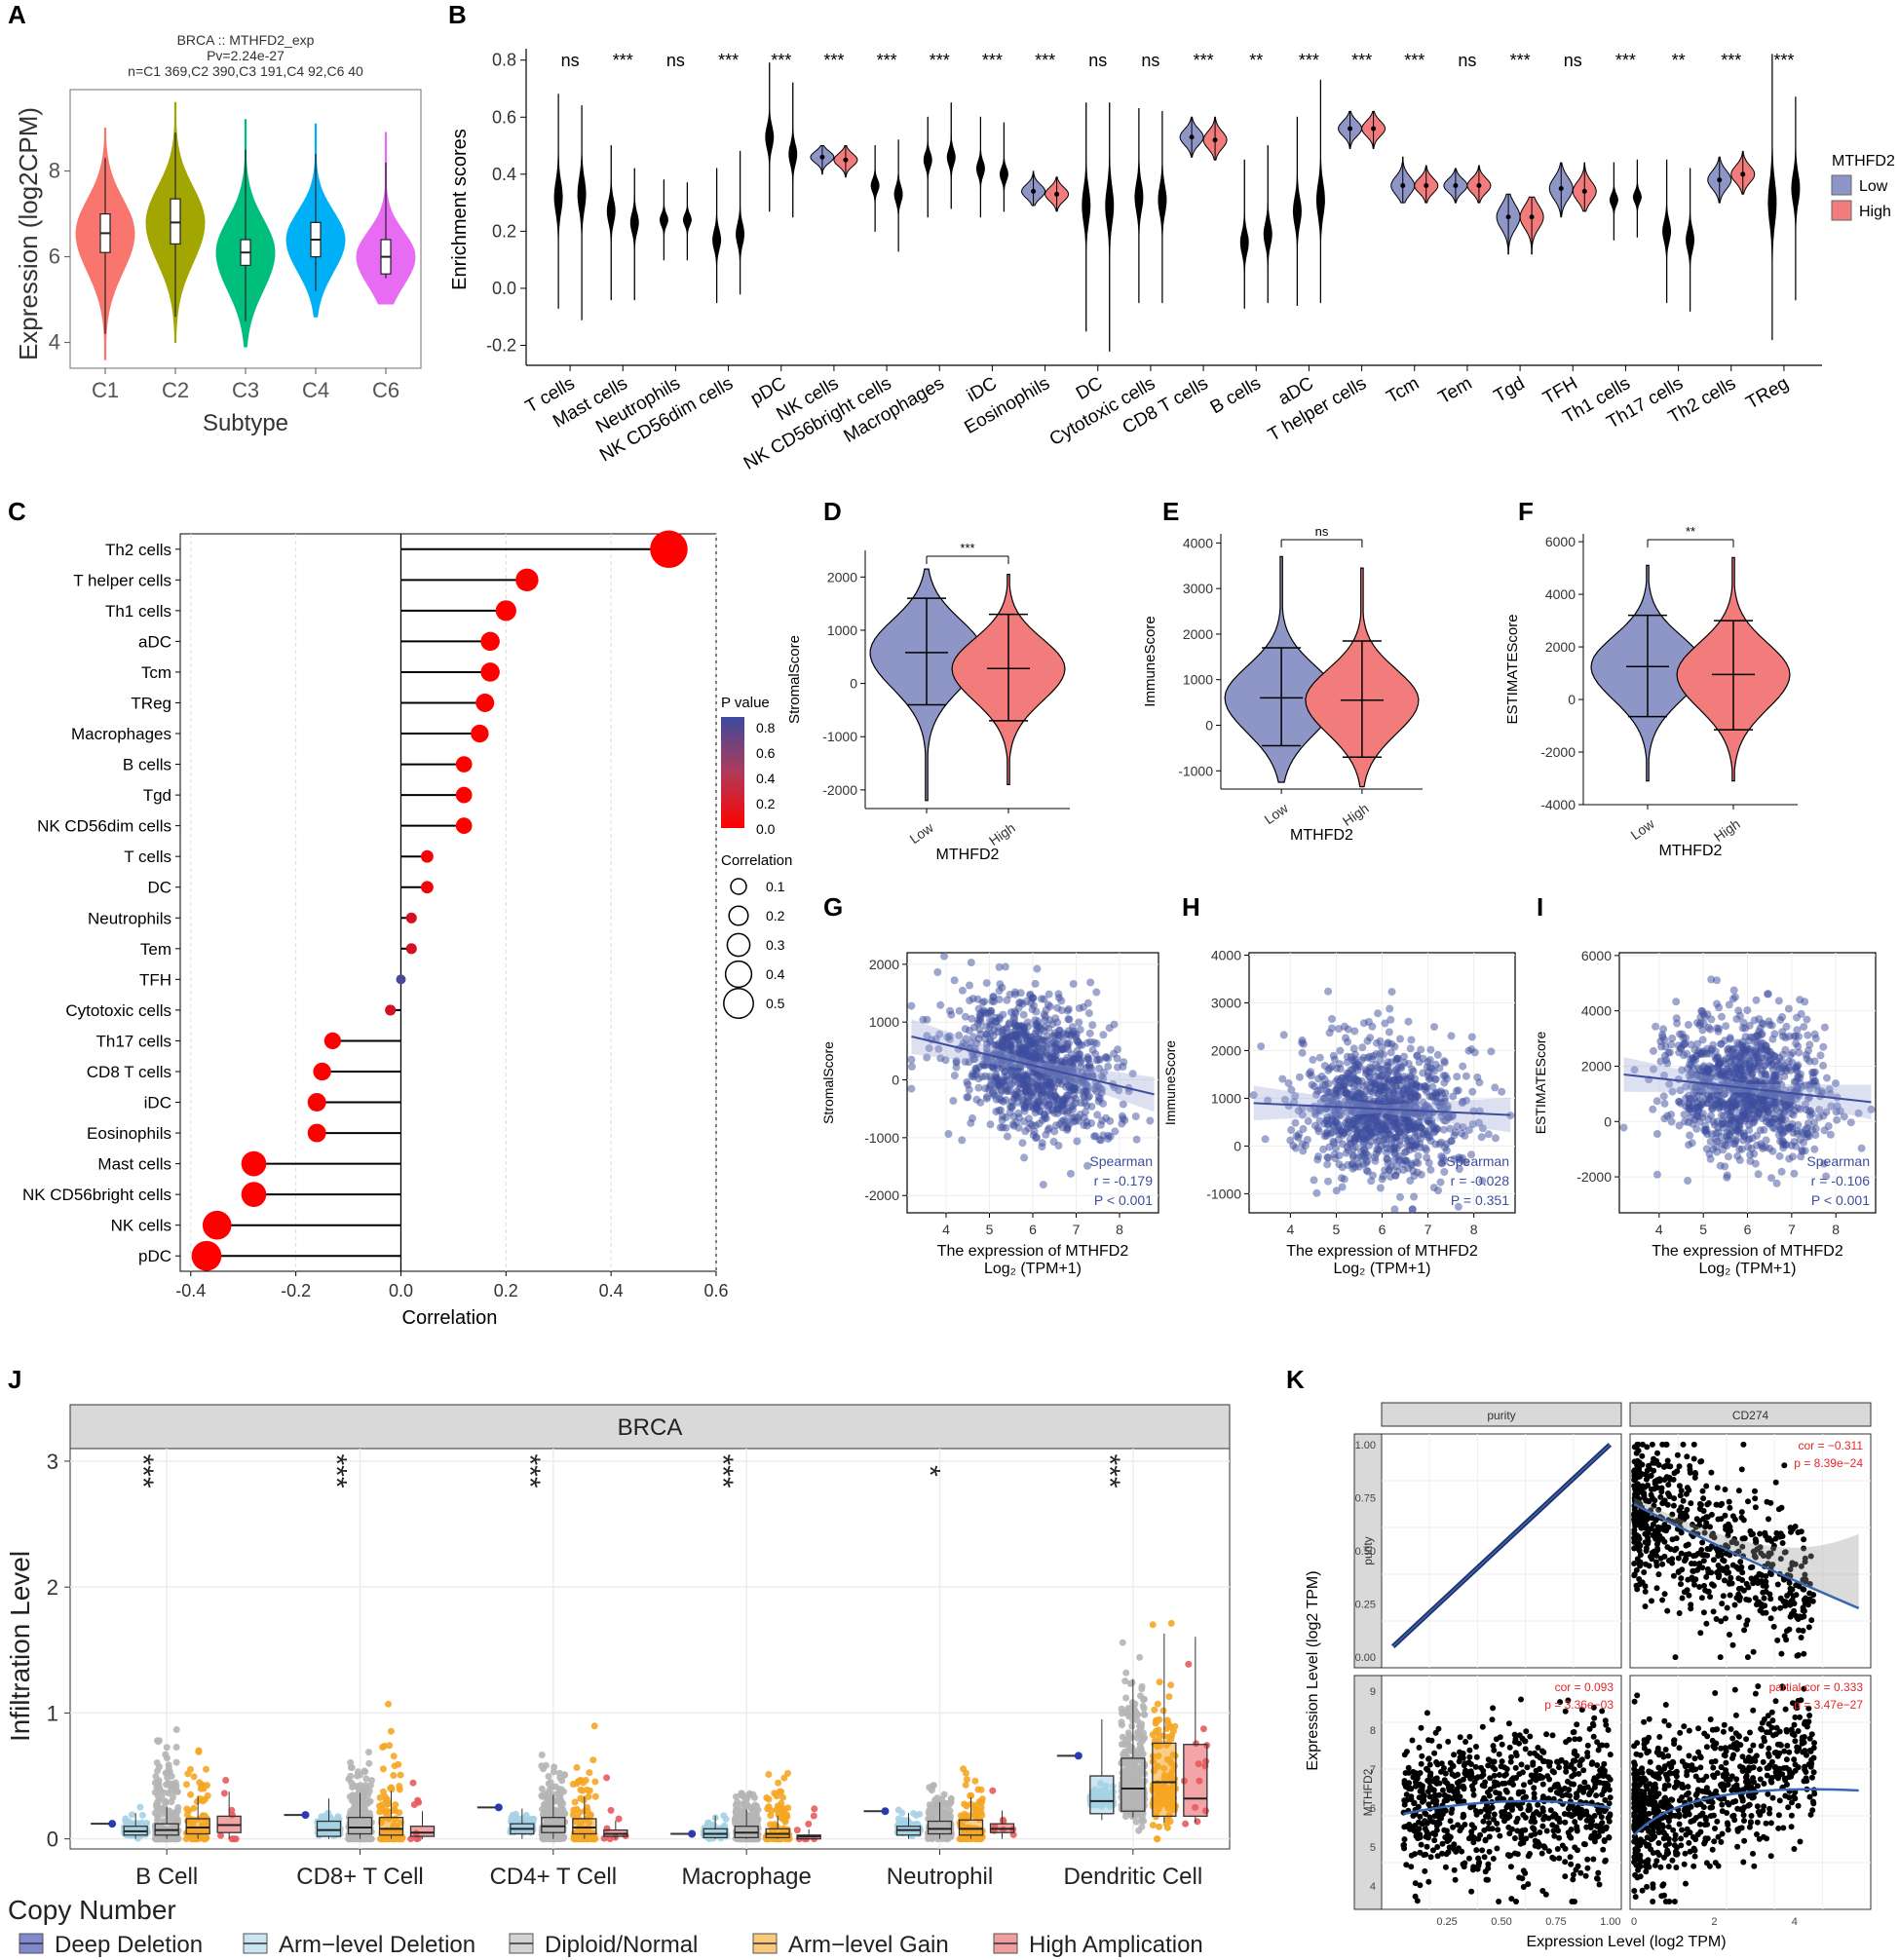 This screenshot has width=1899, height=1960. Describe the element at coordinates (490, 642) in the screenshot. I see `lollipop-dot-adc` at that location.